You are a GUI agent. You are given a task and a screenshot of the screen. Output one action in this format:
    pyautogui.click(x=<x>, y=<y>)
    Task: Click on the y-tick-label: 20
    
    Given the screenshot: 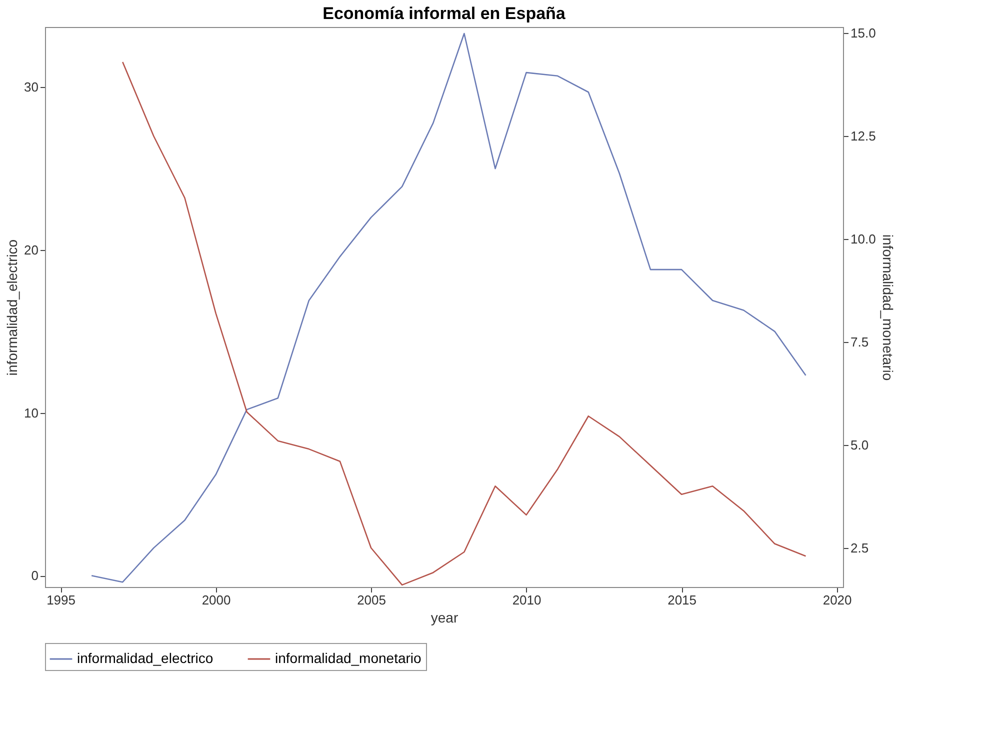 What is the action you would take?
    pyautogui.click(x=31, y=250)
    